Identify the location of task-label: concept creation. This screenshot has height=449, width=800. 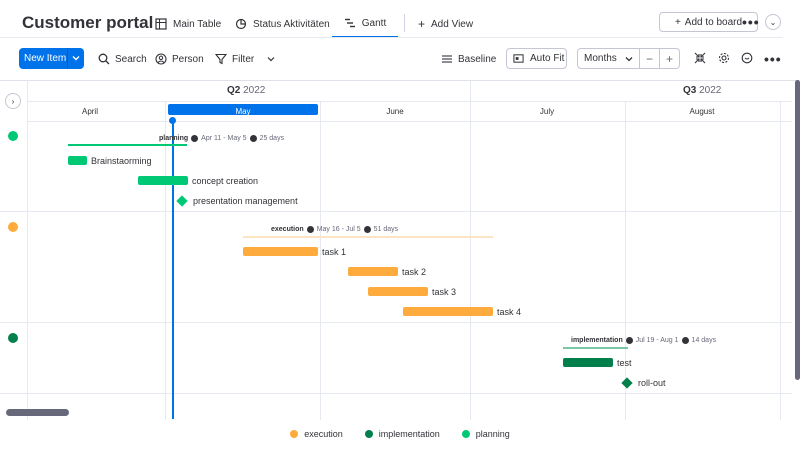
(225, 181).